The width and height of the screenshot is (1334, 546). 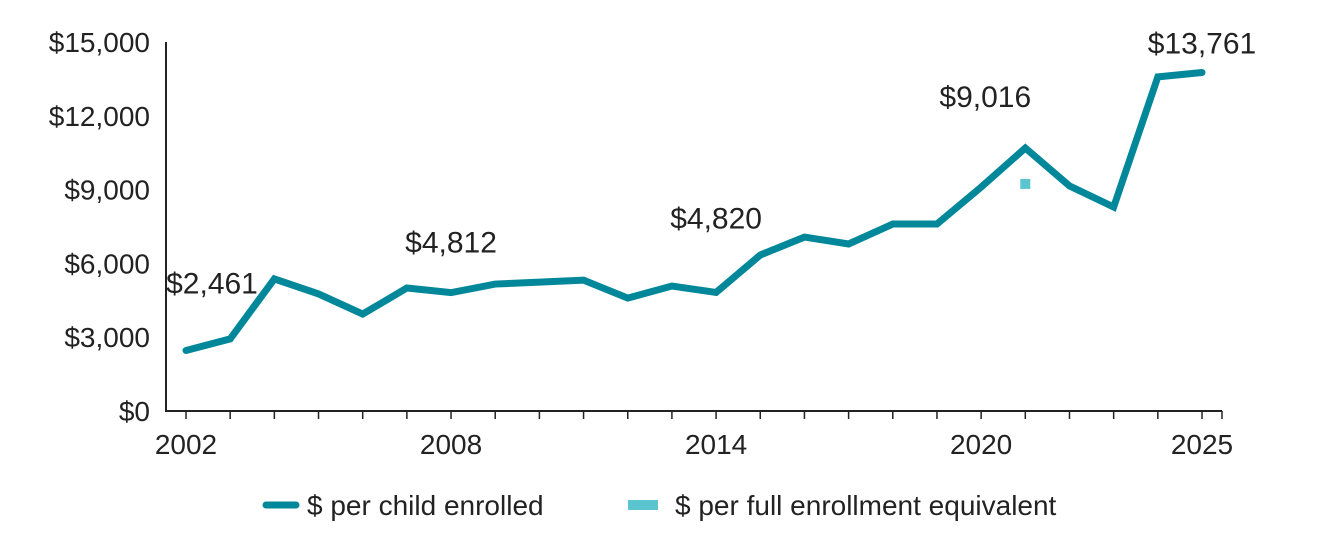 What do you see at coordinates (107, 190) in the screenshot?
I see `y-tick-label: $9,000` at bounding box center [107, 190].